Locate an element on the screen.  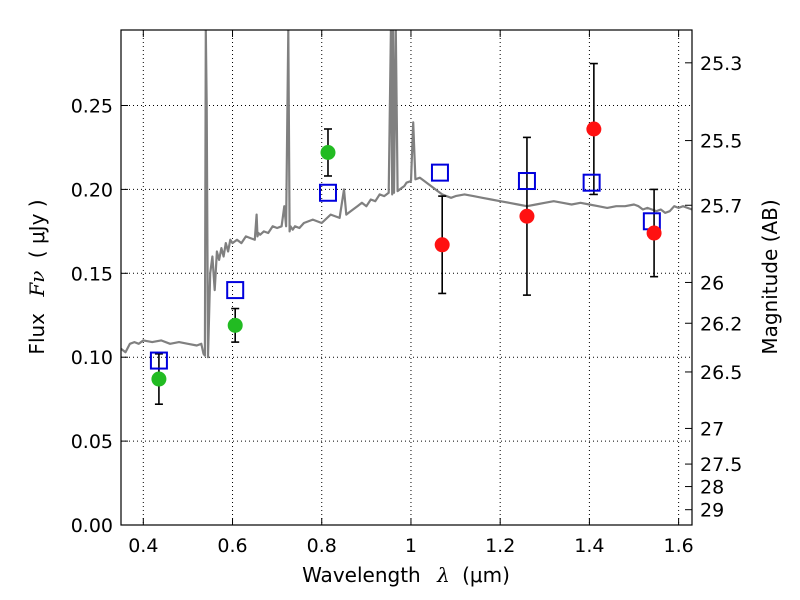
y-tick-label: 0.25 is located at coordinates (92, 107).